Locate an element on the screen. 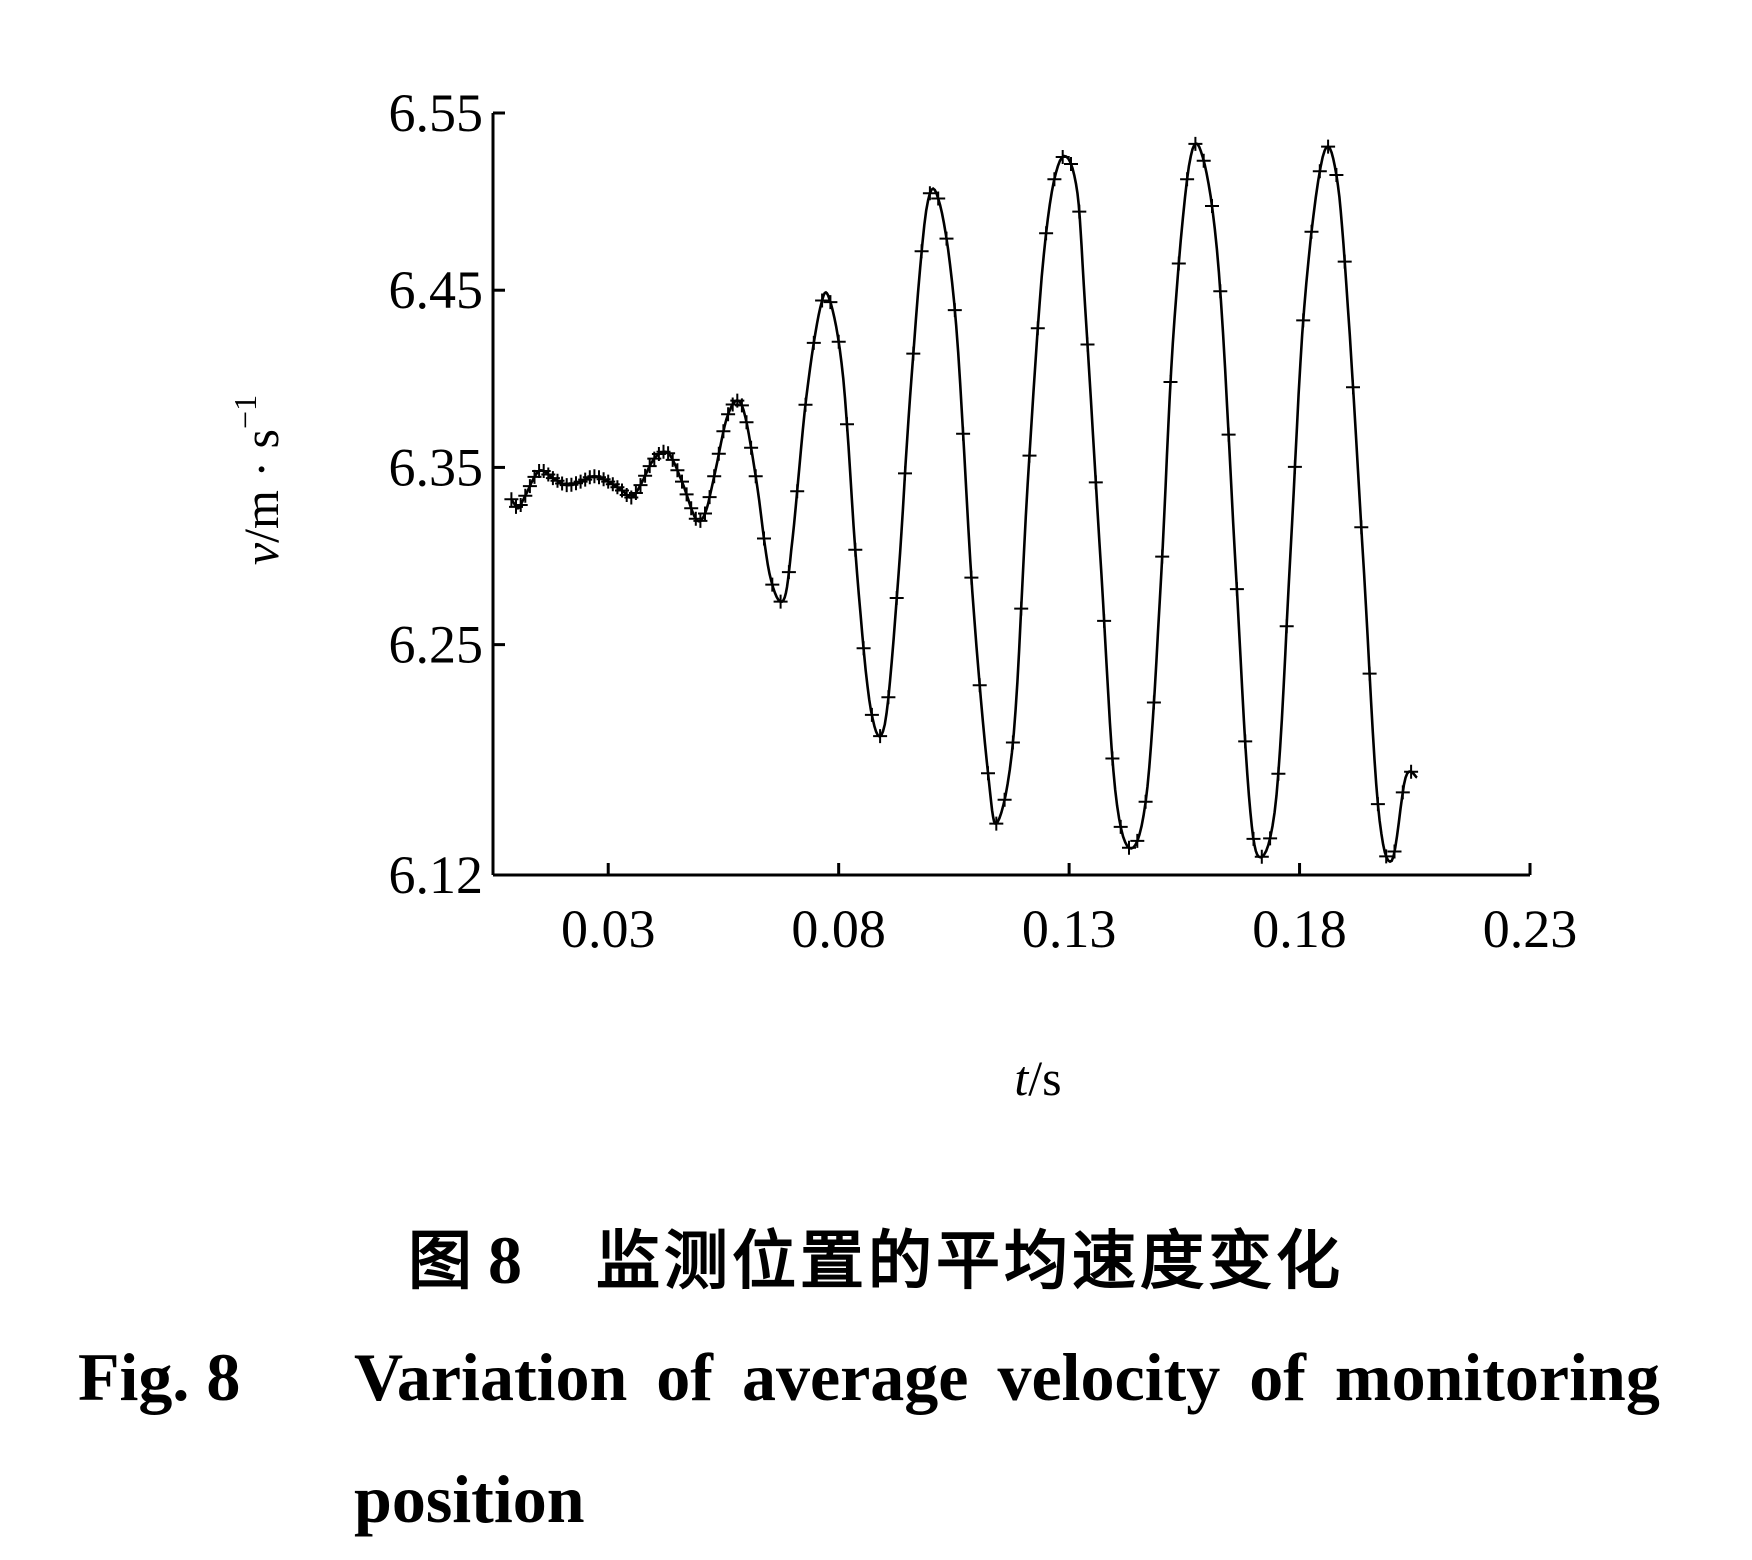 Image resolution: width=1752 pixels, height=1560 pixels. x-axis-title: t/s is located at coordinates (1037, 1078).